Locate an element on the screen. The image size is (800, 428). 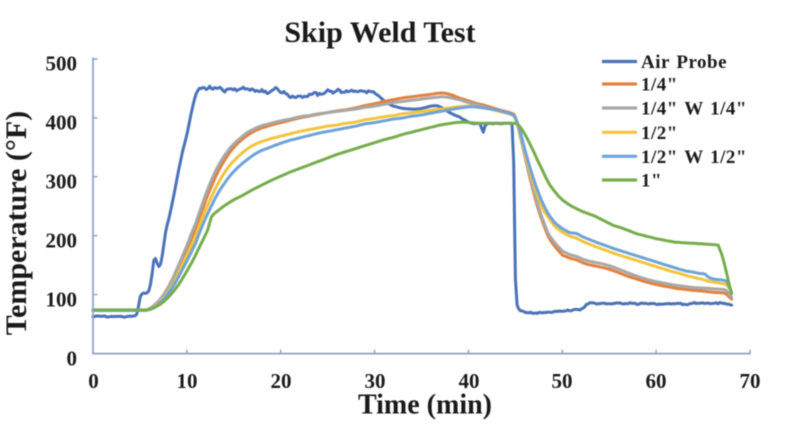
svg-text: 30 is located at coordinates (375, 381).